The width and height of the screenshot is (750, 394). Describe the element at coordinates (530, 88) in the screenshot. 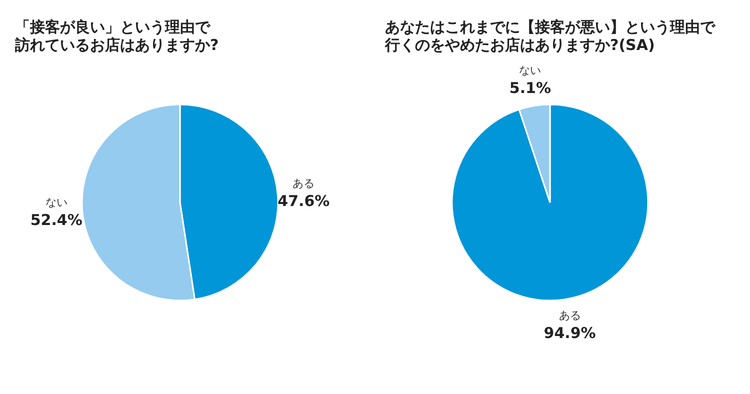

I see `data-label: 5.1%` at that location.